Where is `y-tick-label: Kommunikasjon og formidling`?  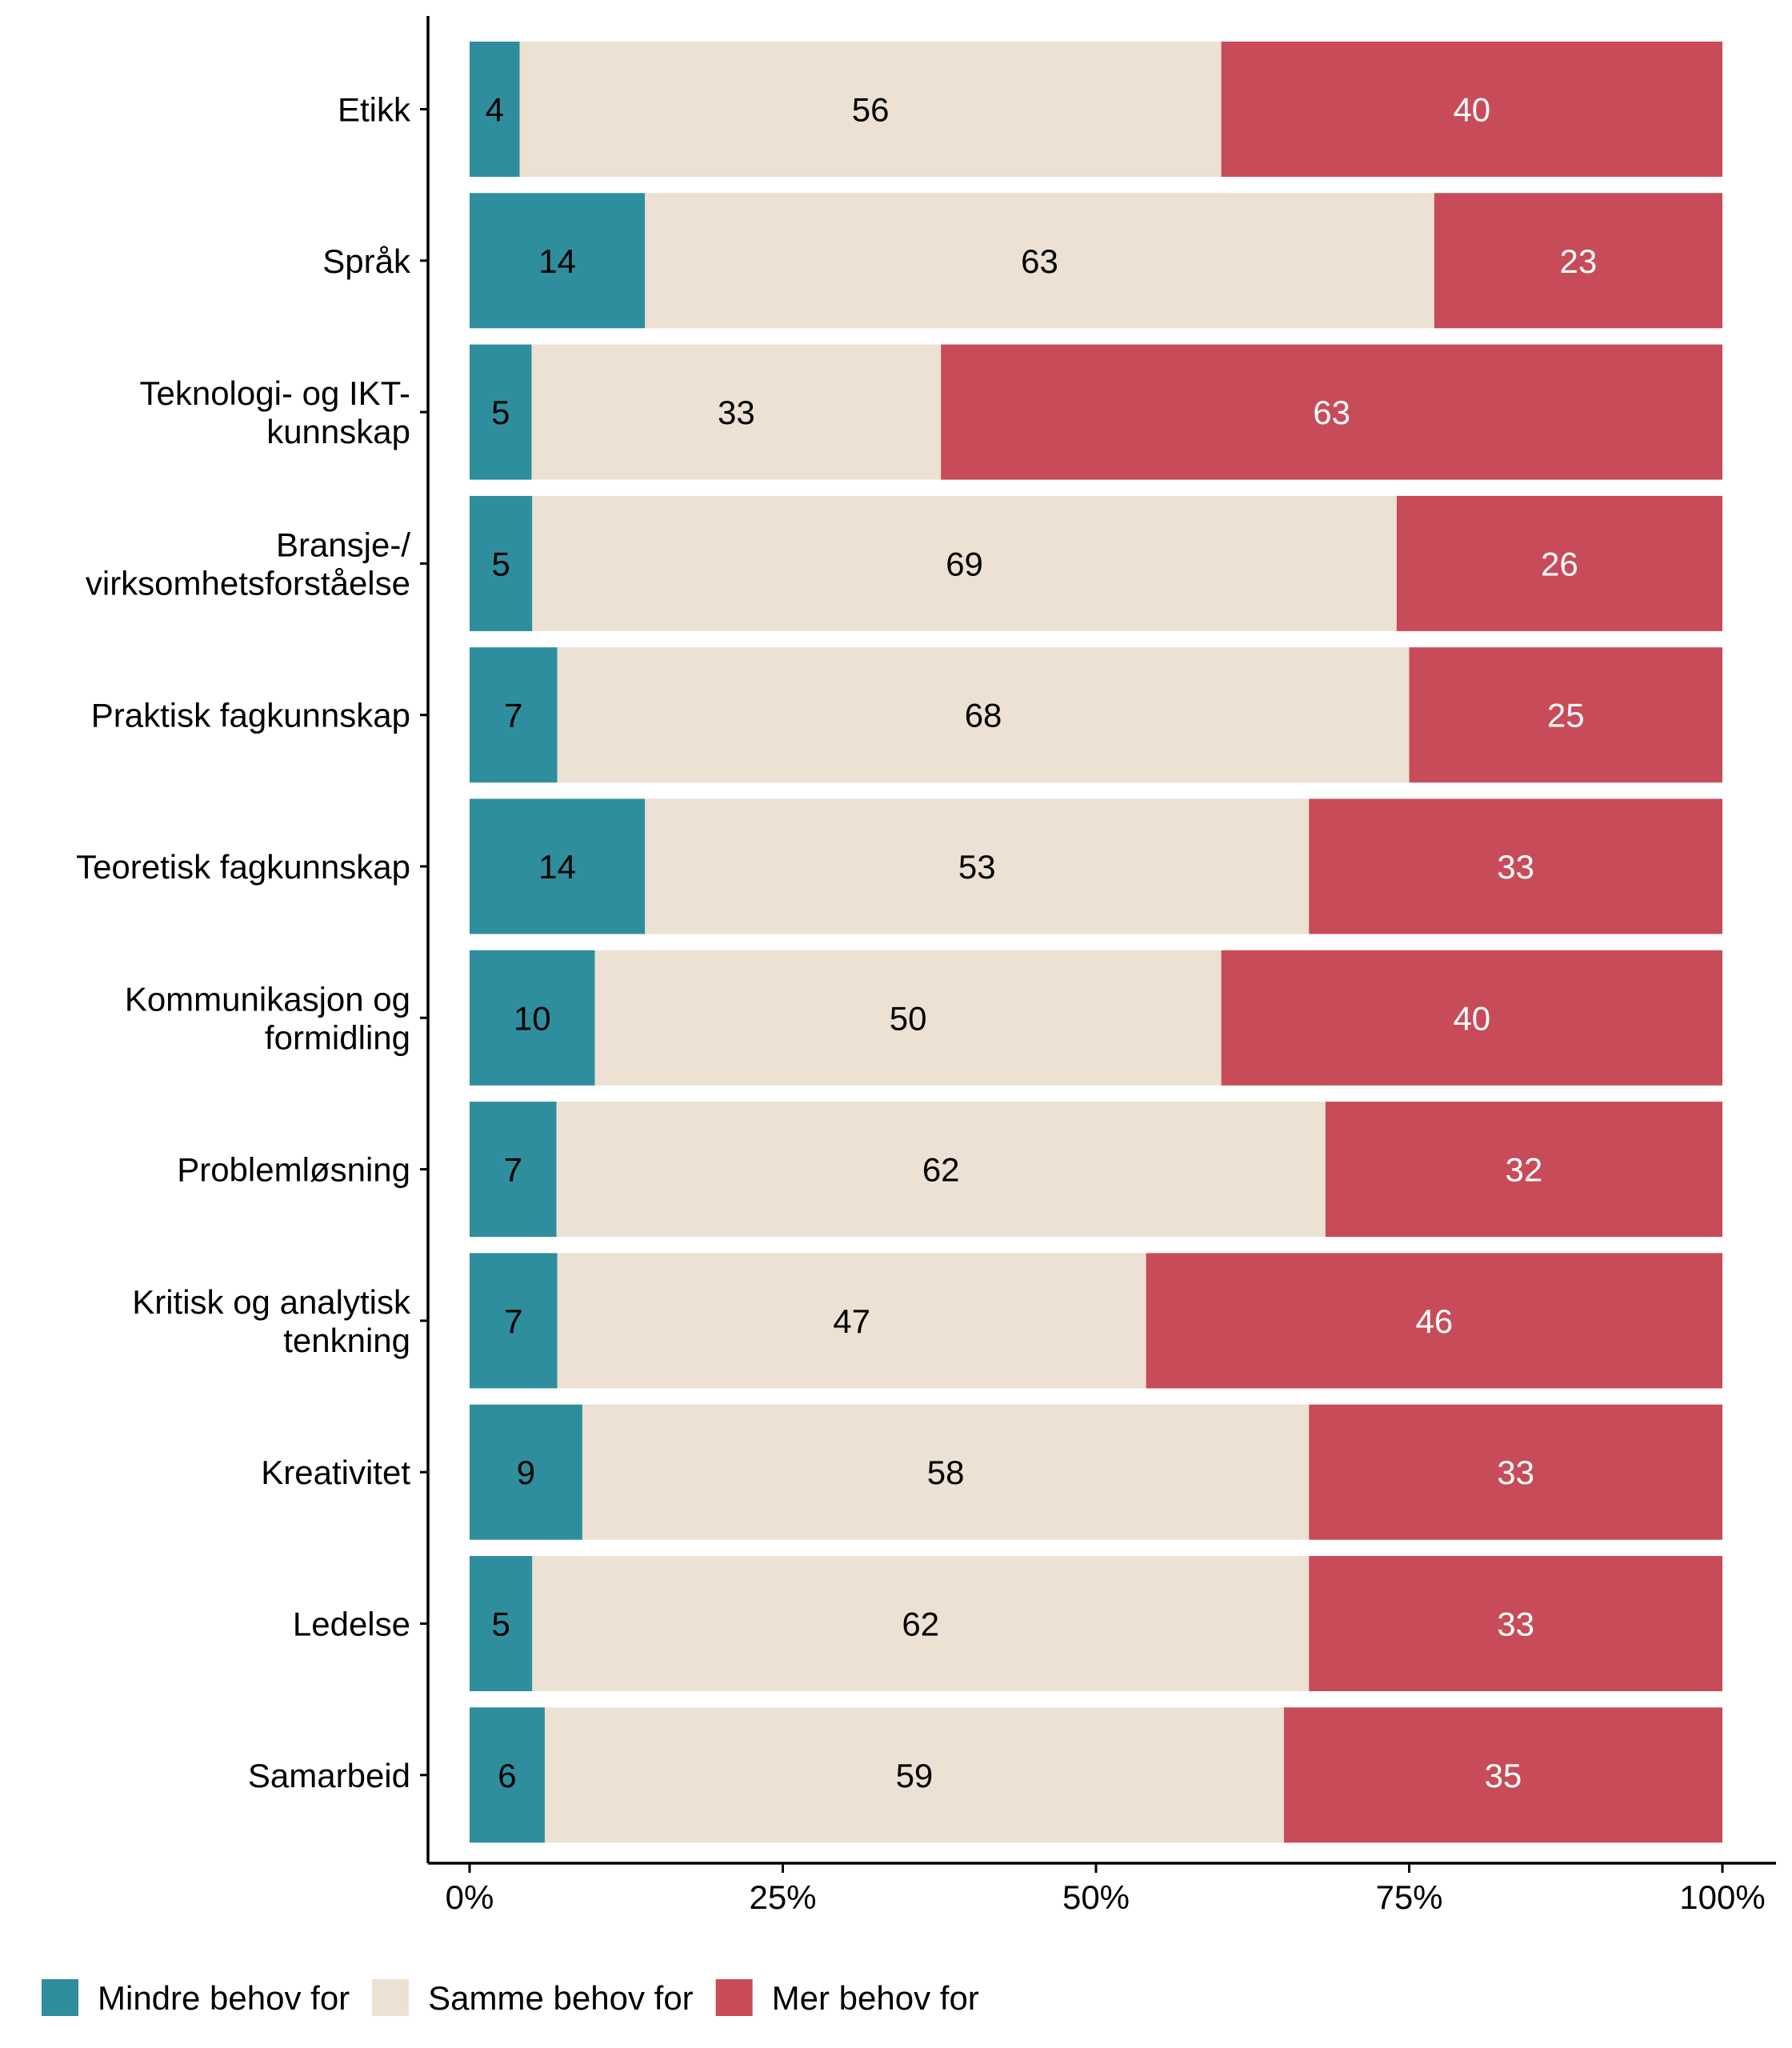 y-tick-label: Kommunikasjon og formidling is located at coordinates (267, 1018).